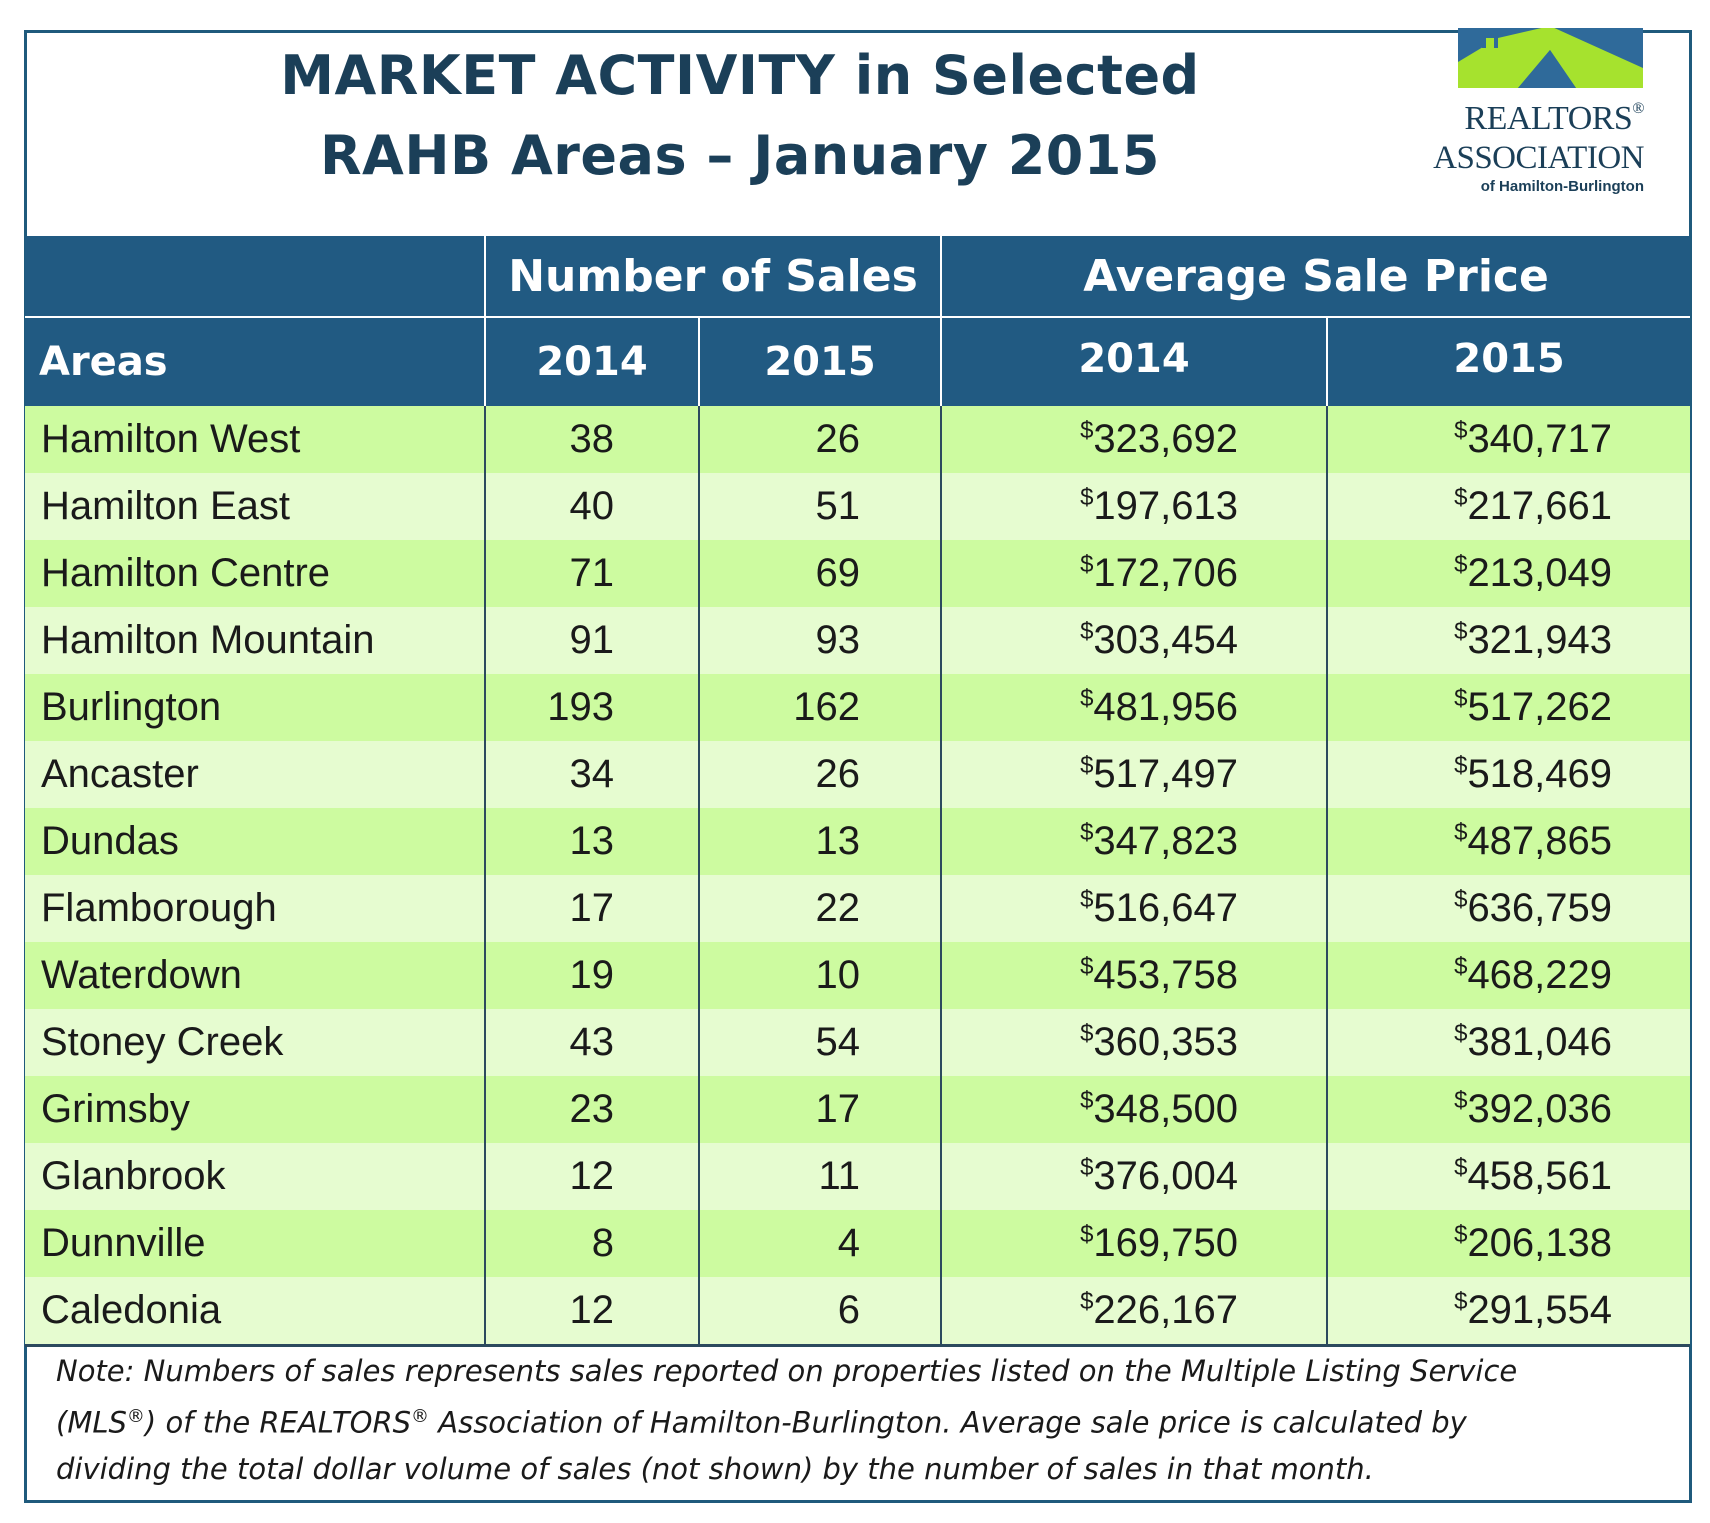 This screenshot has width=1710, height=1523. What do you see at coordinates (1540, 908) in the screenshot?
I see `price-value: 636,759` at bounding box center [1540, 908].